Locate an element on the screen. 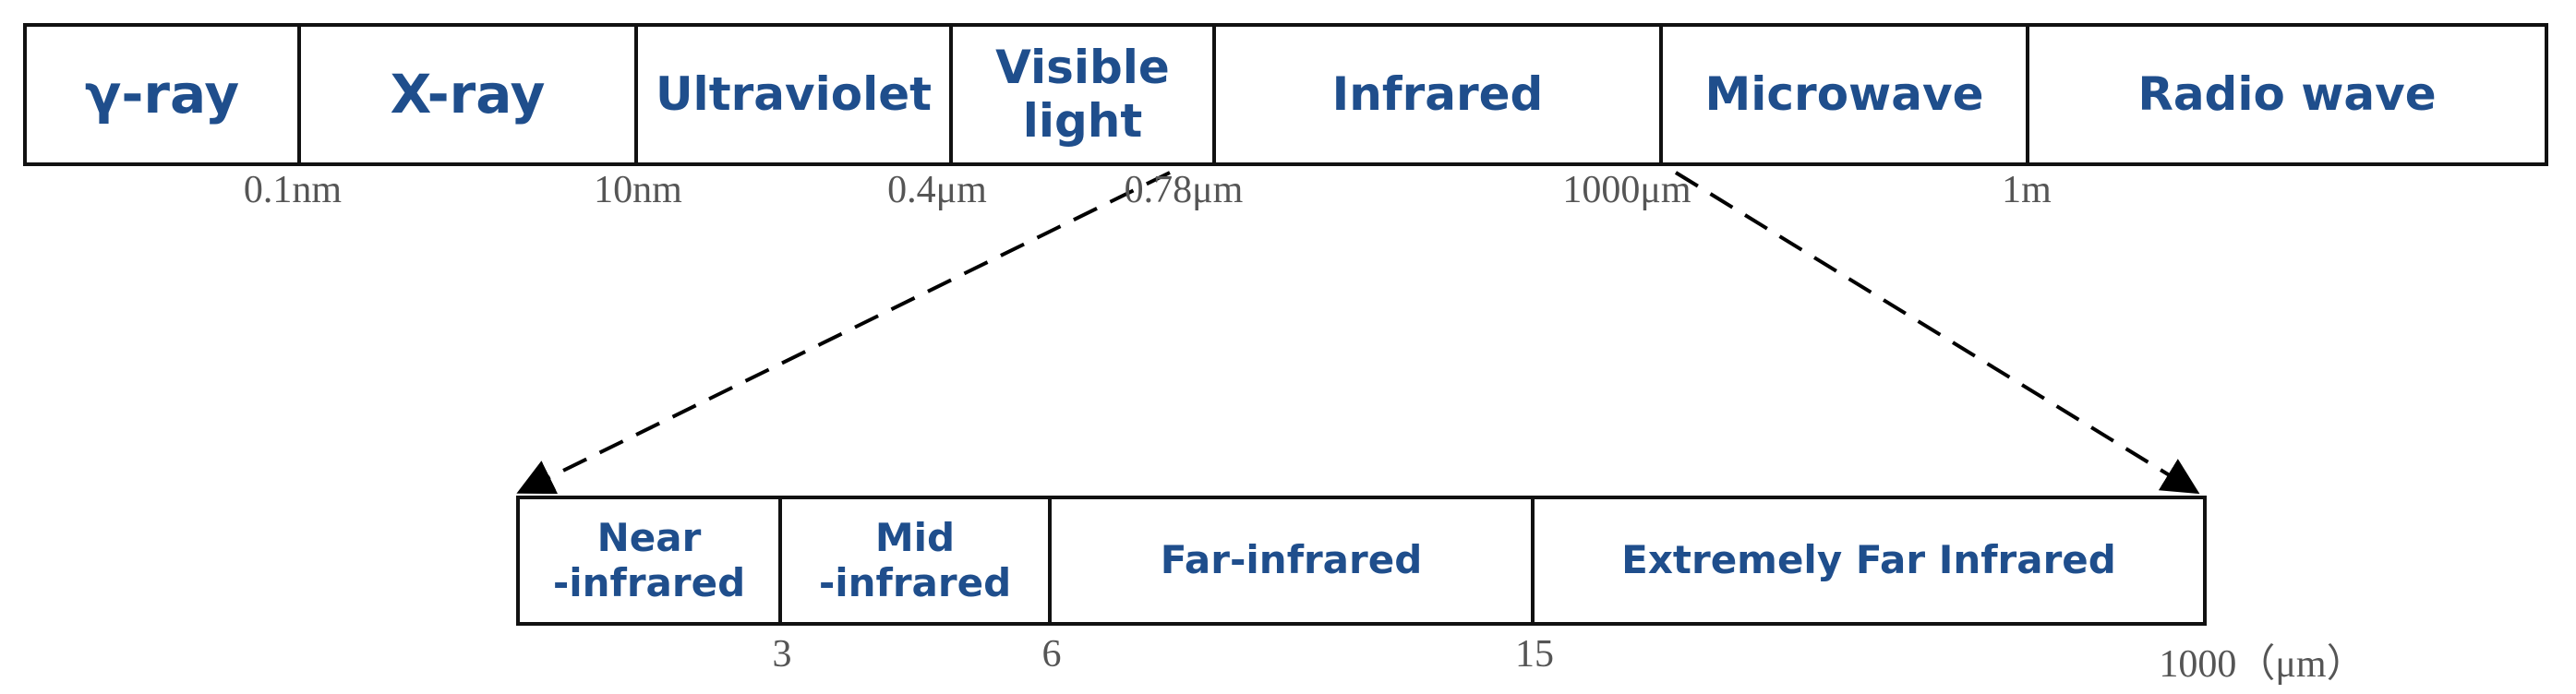  boundary-label: 1000（μm） is located at coordinates (2262, 664).